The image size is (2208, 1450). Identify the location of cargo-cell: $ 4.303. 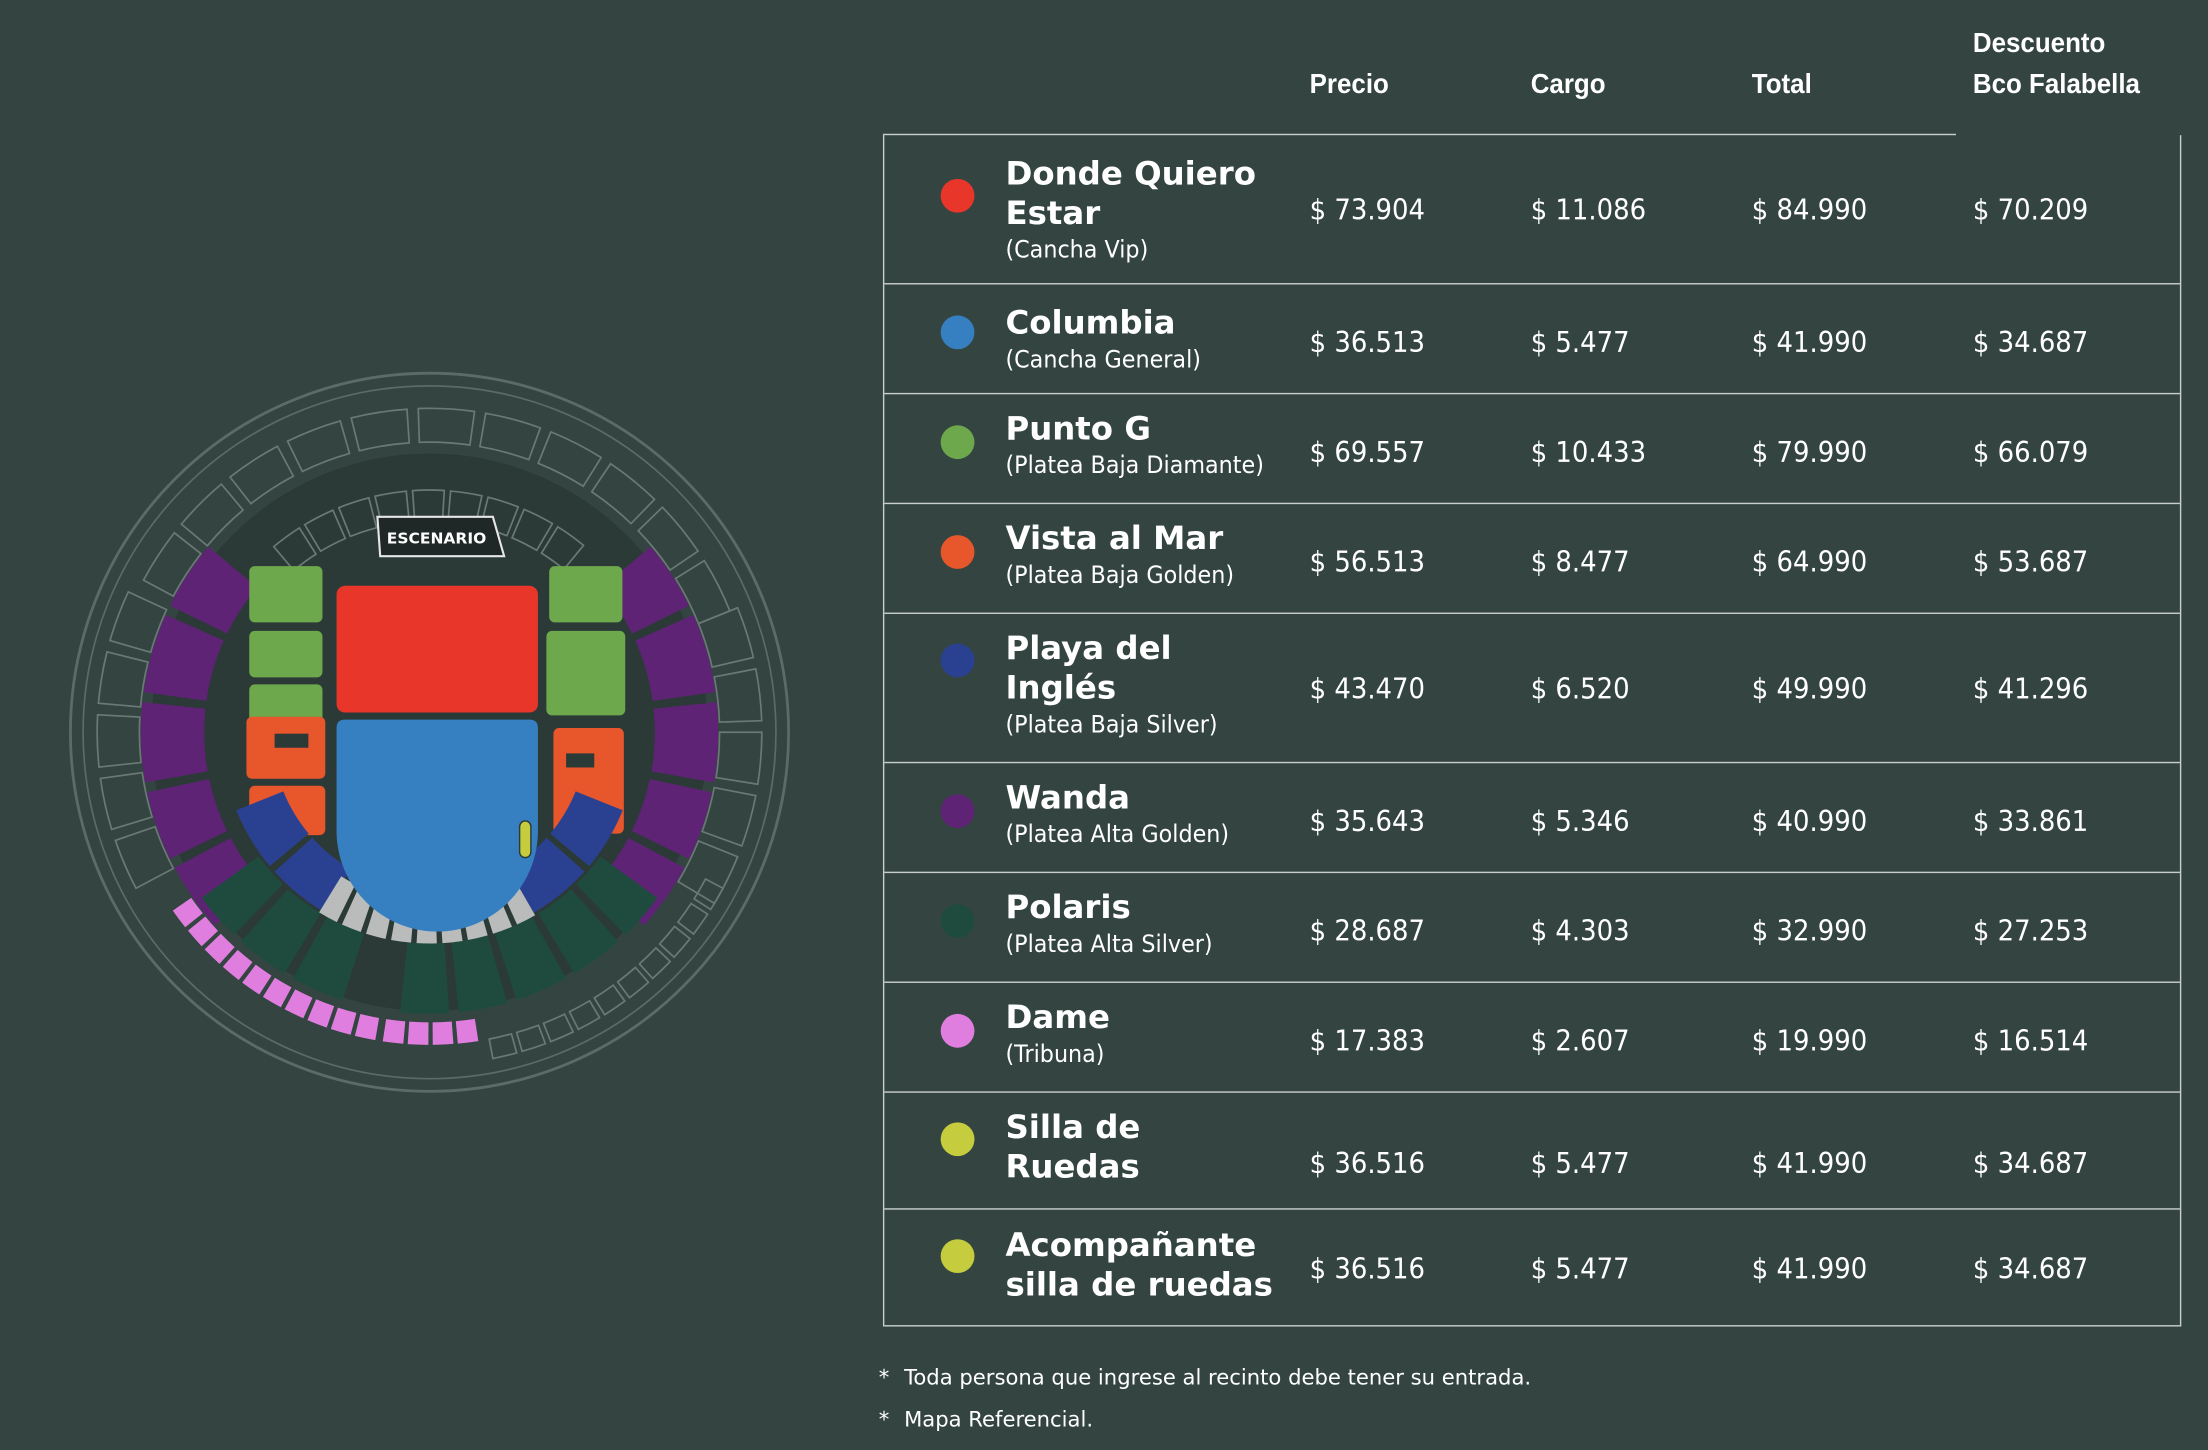
(1580, 930).